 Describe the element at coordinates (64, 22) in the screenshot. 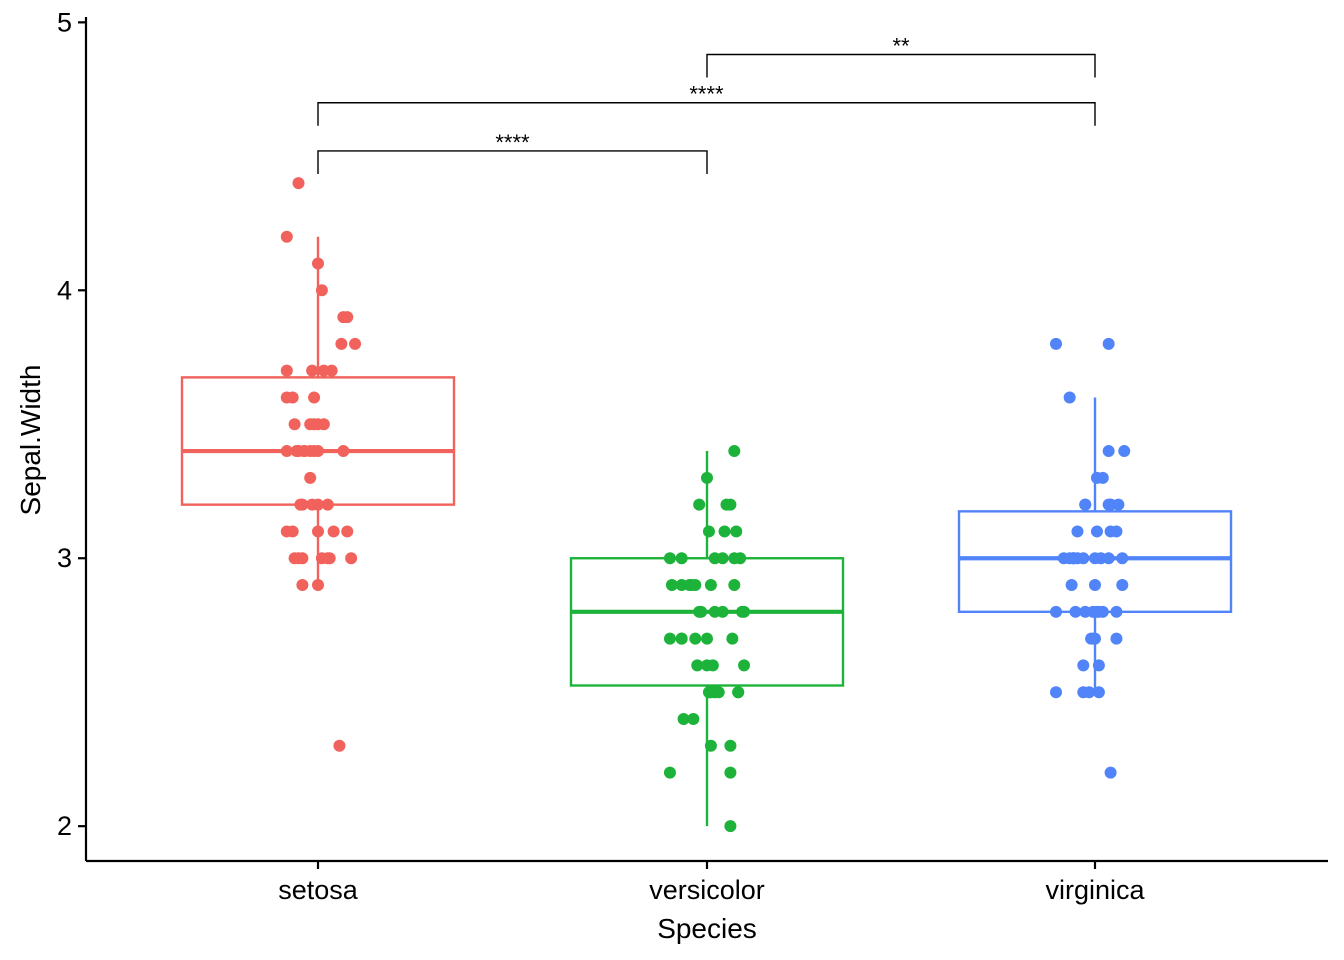

I see `y-tick-label: 5` at that location.